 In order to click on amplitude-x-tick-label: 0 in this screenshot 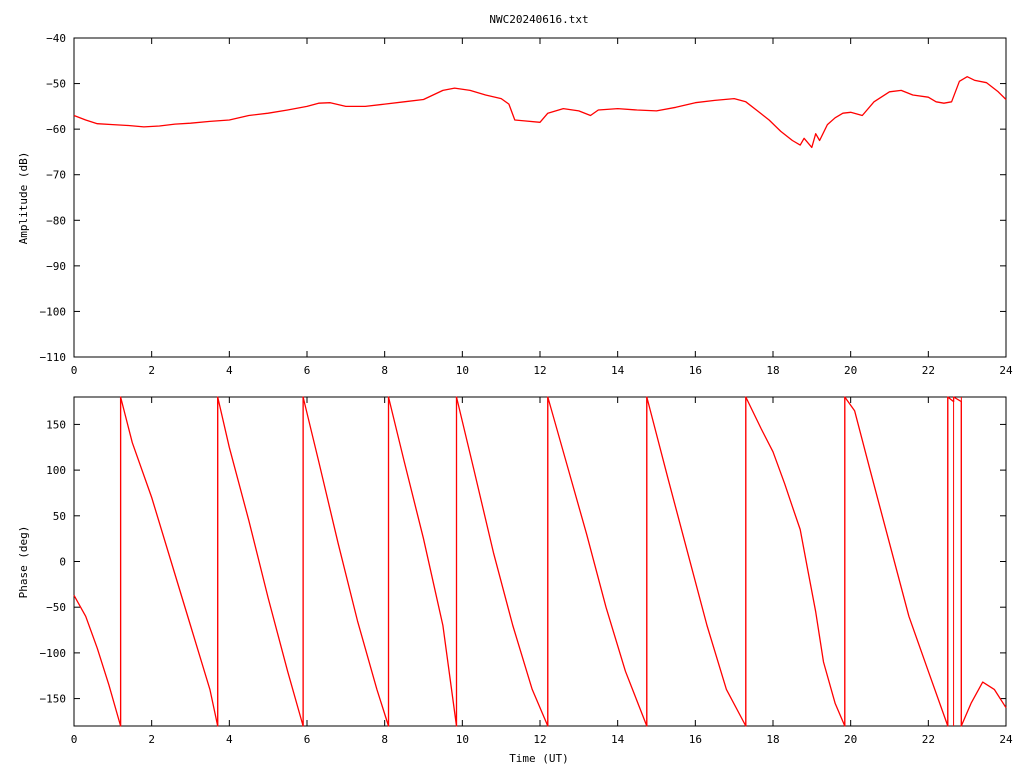, I will do `click(74, 370)`.